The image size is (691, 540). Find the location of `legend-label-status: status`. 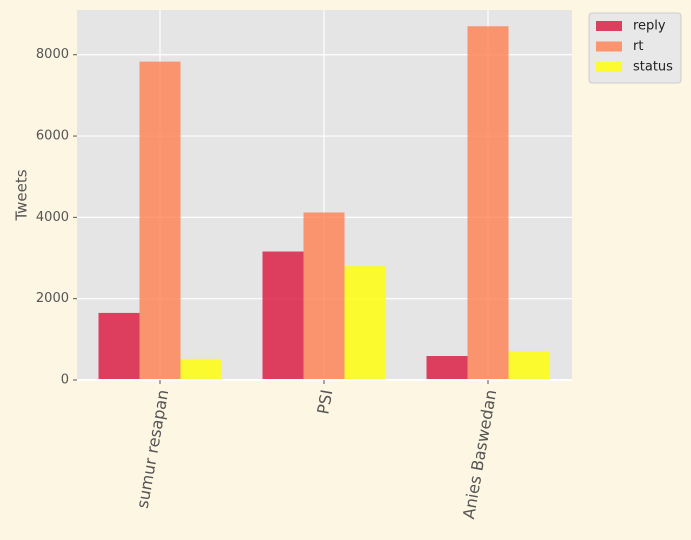

legend-label-status: status is located at coordinates (653, 67).